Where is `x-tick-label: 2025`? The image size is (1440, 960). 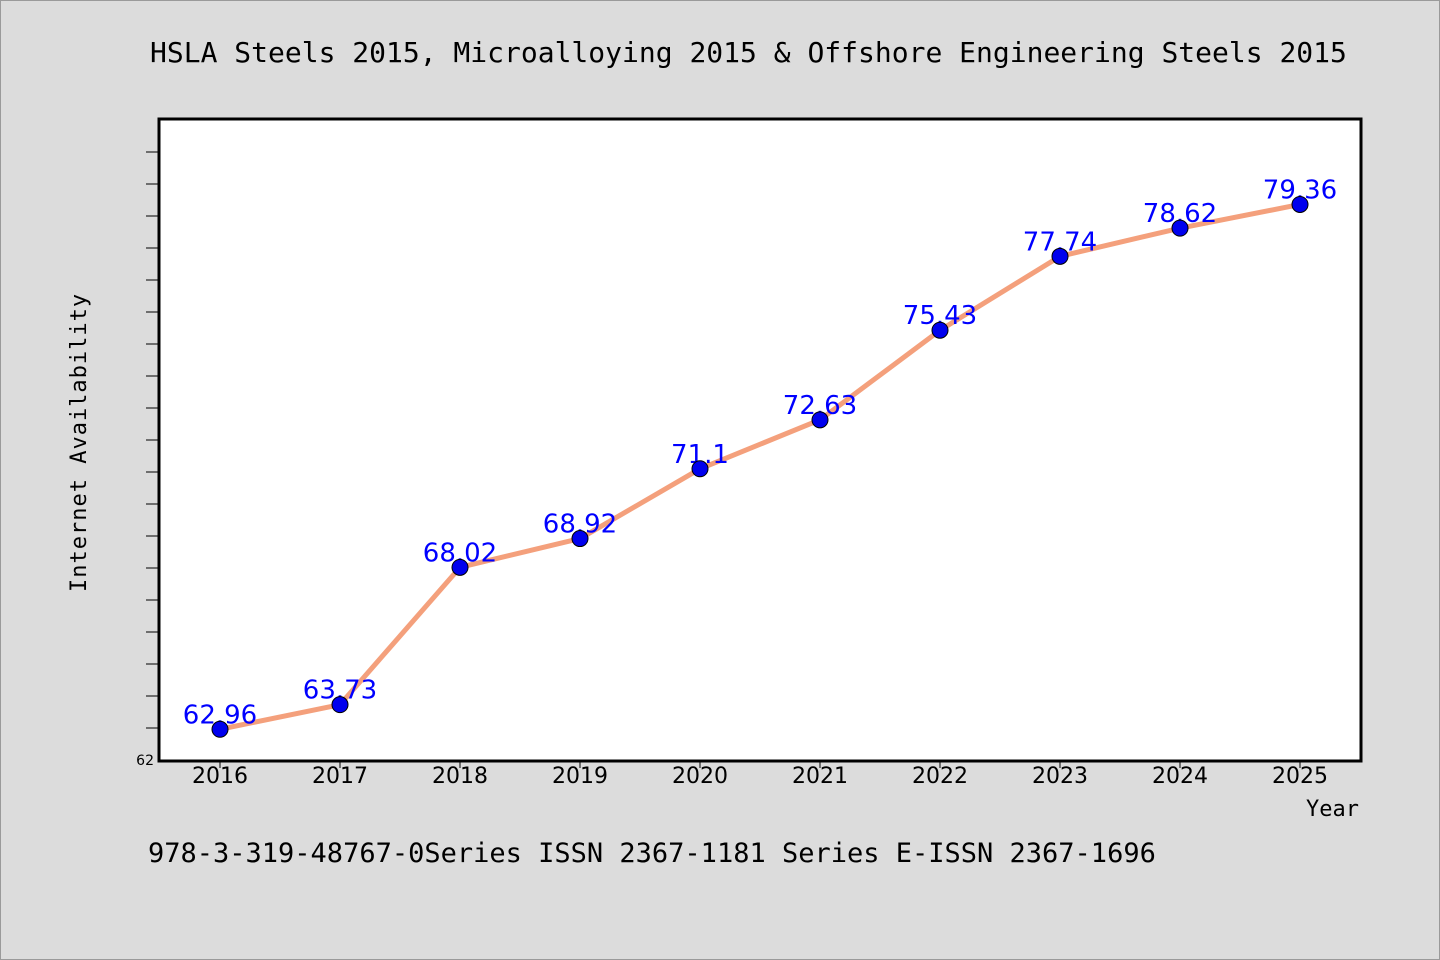 x-tick-label: 2025 is located at coordinates (1300, 776).